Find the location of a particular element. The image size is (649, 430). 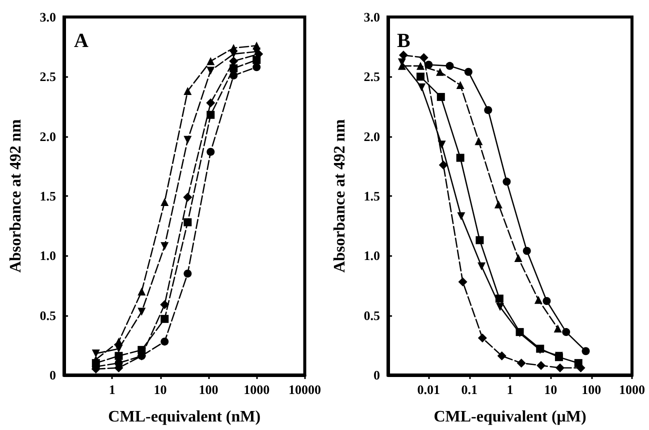

annotation: A is located at coordinates (81, 41).